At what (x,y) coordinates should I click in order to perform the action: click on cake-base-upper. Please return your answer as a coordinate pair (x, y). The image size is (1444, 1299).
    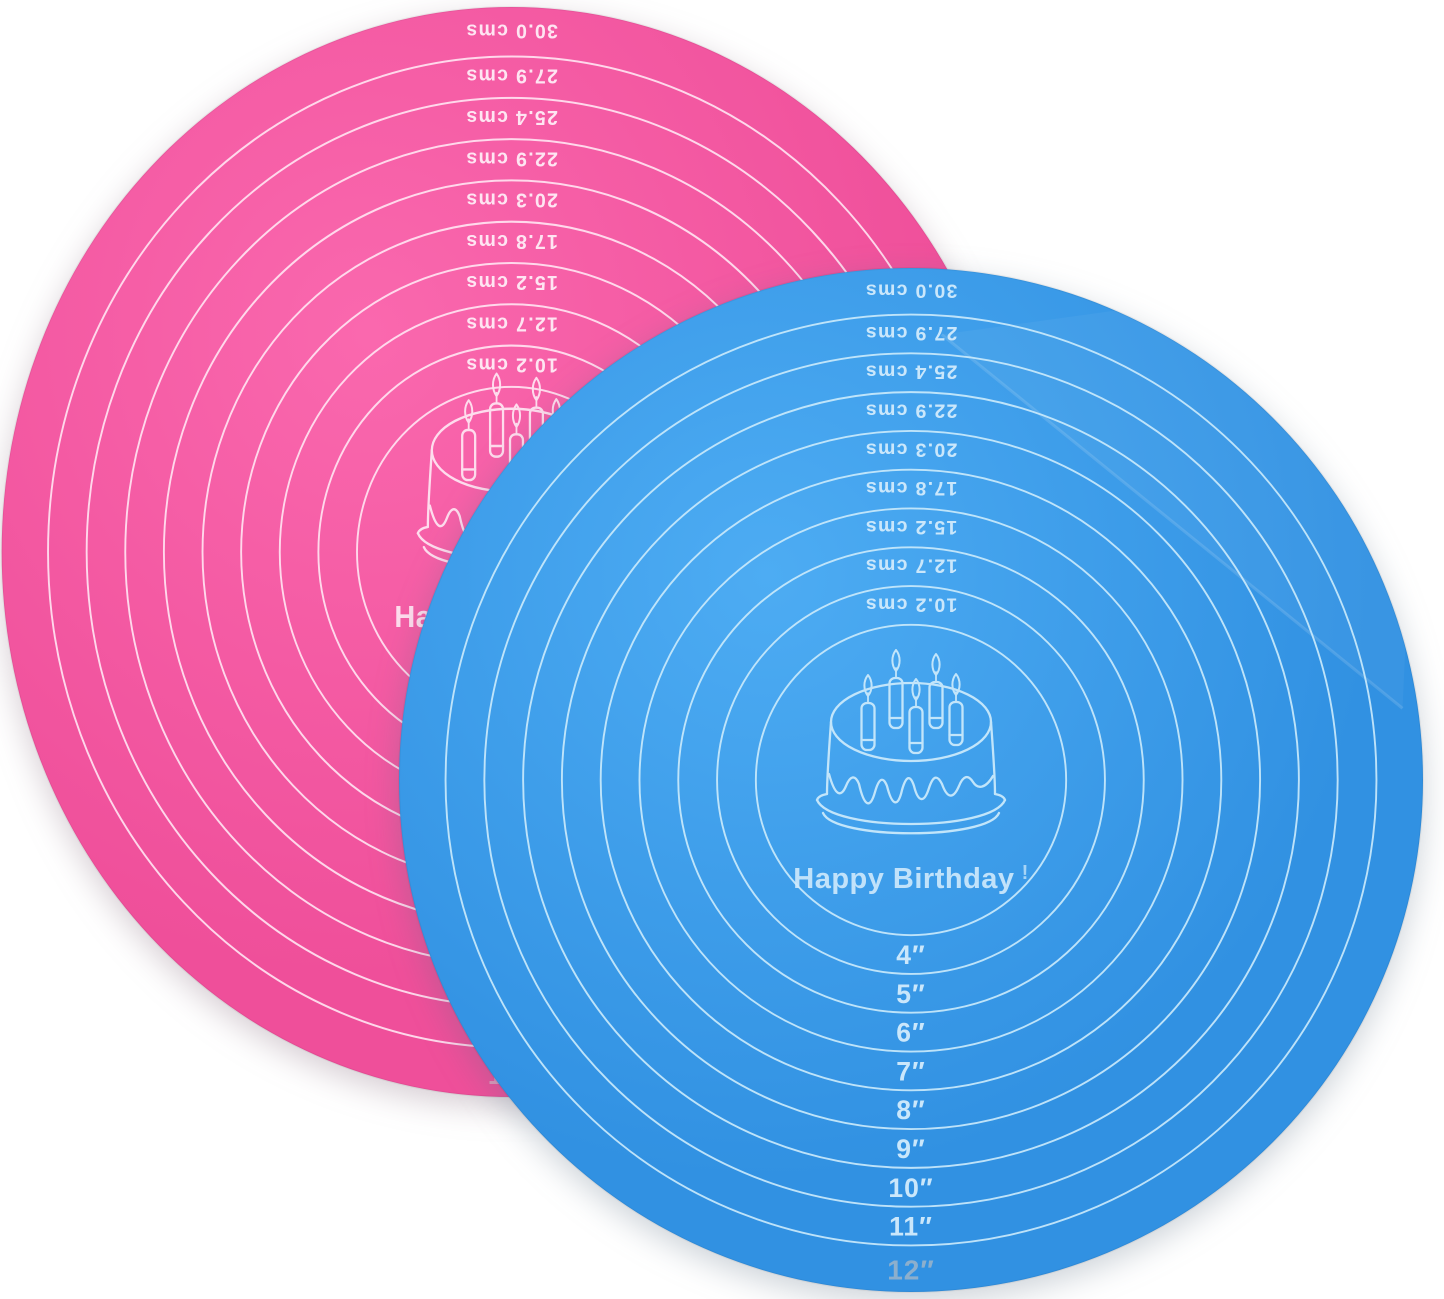
    Looking at the image, I should click on (911, 812).